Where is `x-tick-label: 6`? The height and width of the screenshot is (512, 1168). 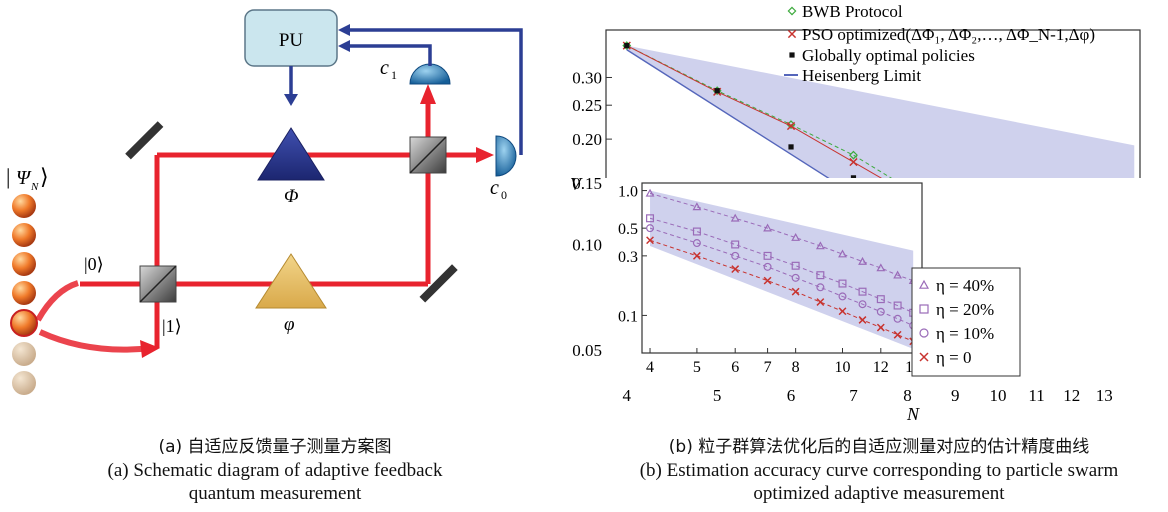
x-tick-label: 6 is located at coordinates (791, 395).